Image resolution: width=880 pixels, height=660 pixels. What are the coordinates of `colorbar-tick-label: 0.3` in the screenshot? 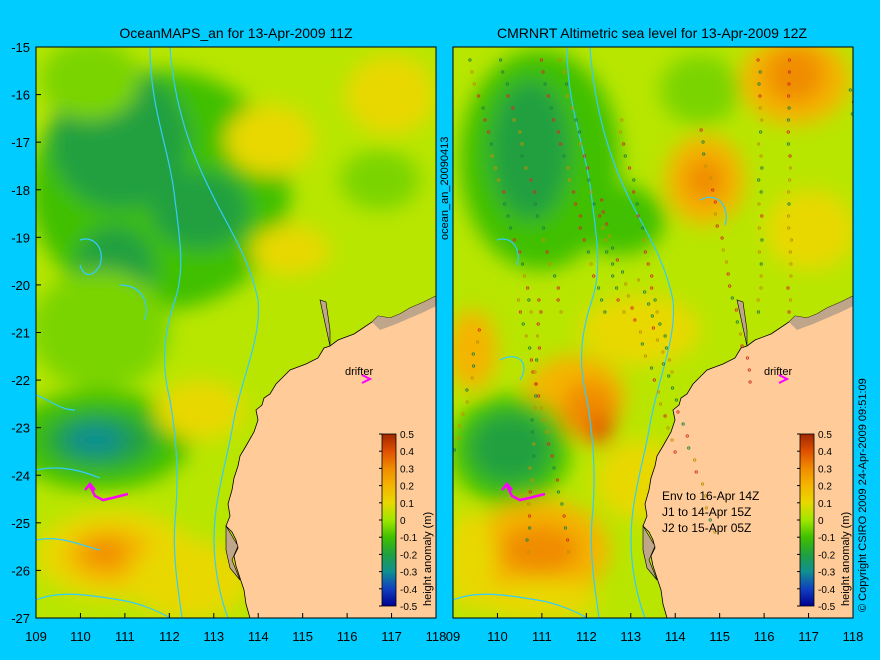 It's located at (825, 469).